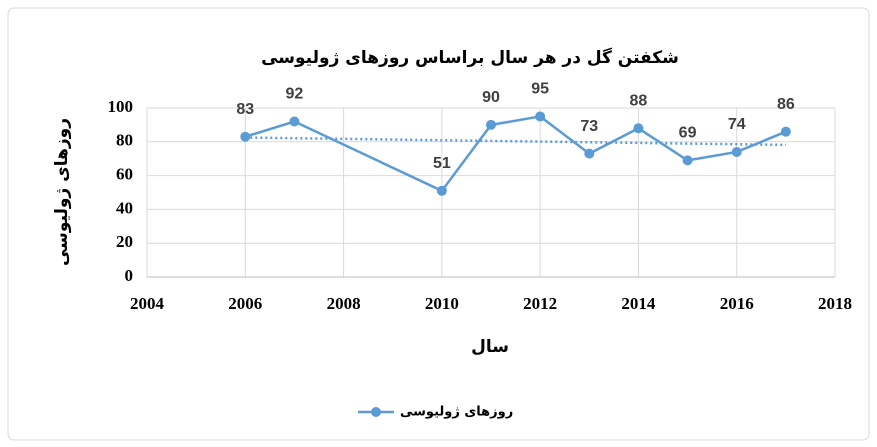  What do you see at coordinates (589, 126) in the screenshot?
I see `data-label: 73` at bounding box center [589, 126].